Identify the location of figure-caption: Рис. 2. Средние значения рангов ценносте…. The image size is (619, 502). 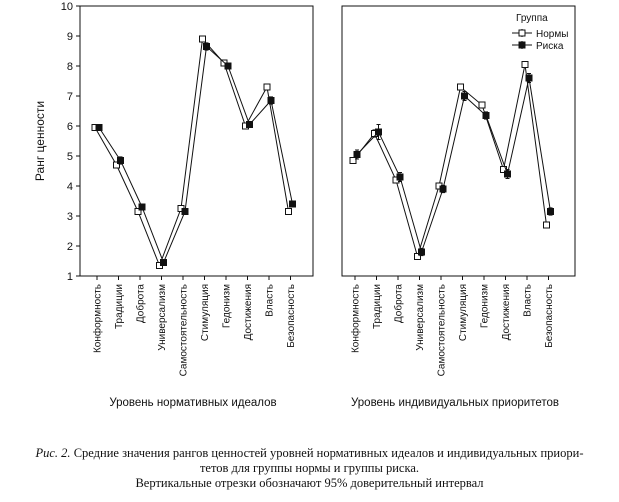
(309, 468).